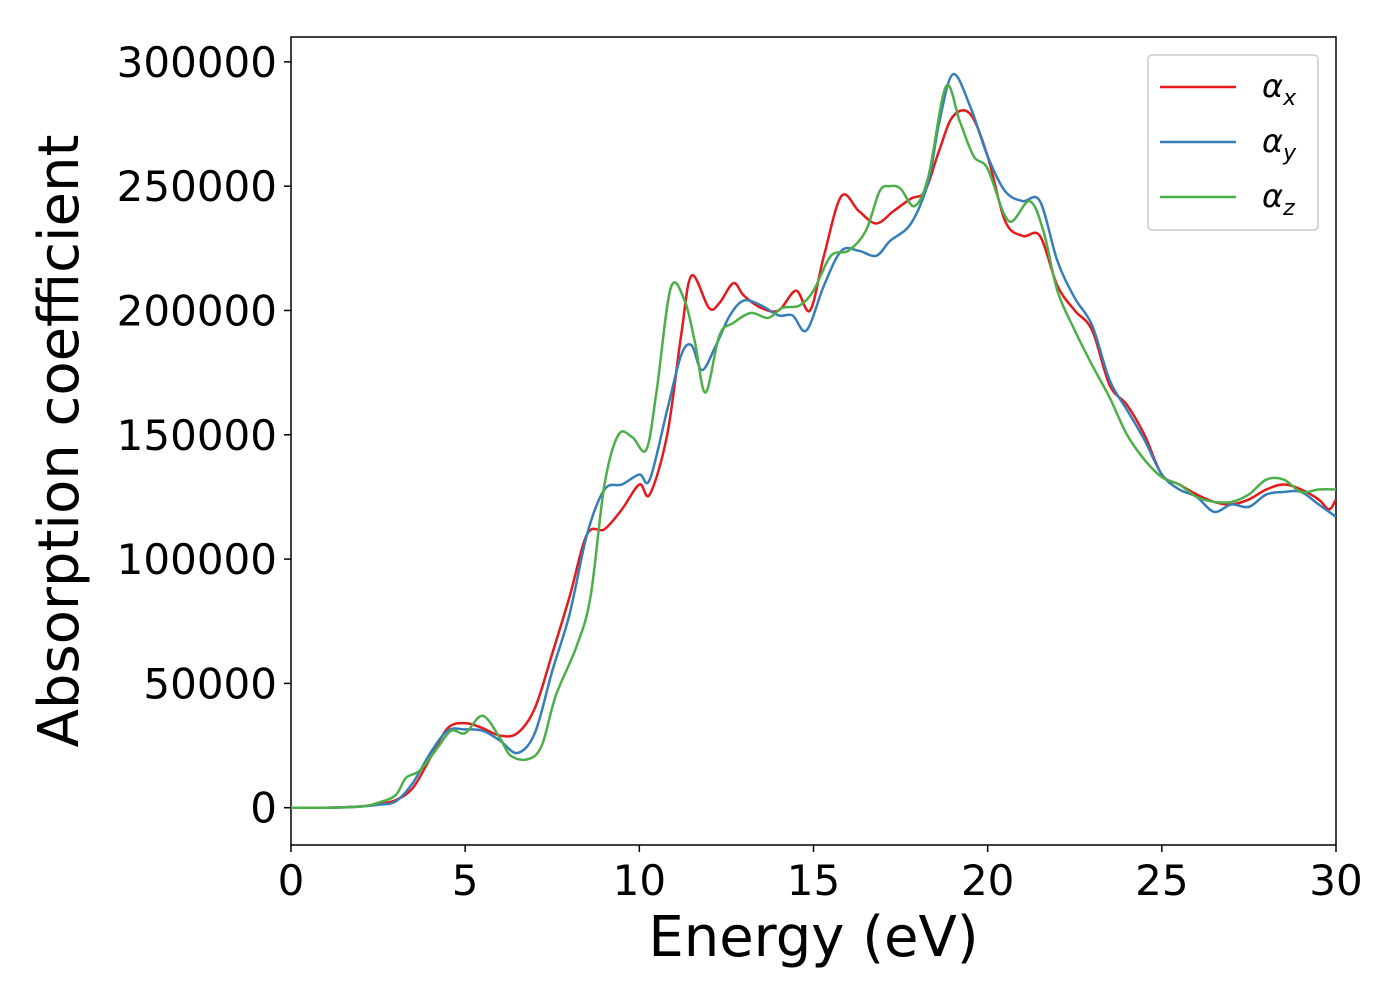 Image resolution: width=1400 pixels, height=1000 pixels. Describe the element at coordinates (263, 808) in the screenshot. I see `y-tick-label: 0` at that location.